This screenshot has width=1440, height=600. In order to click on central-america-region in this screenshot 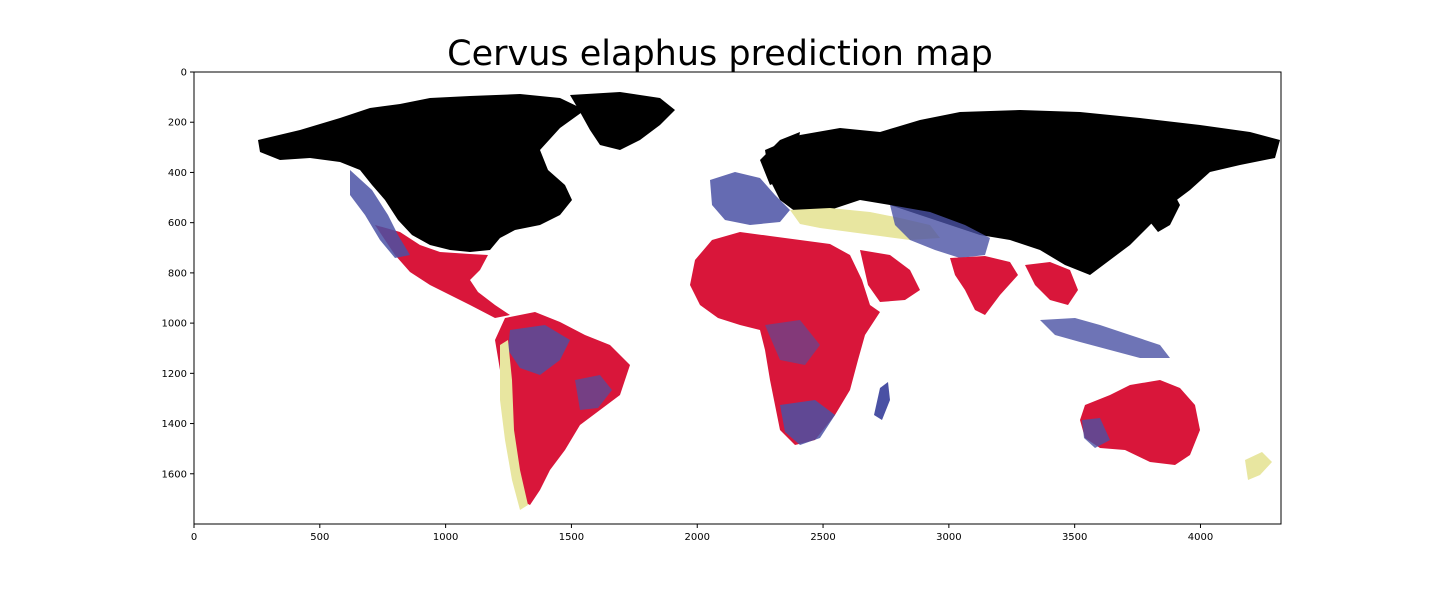, I will do `click(442, 271)`.